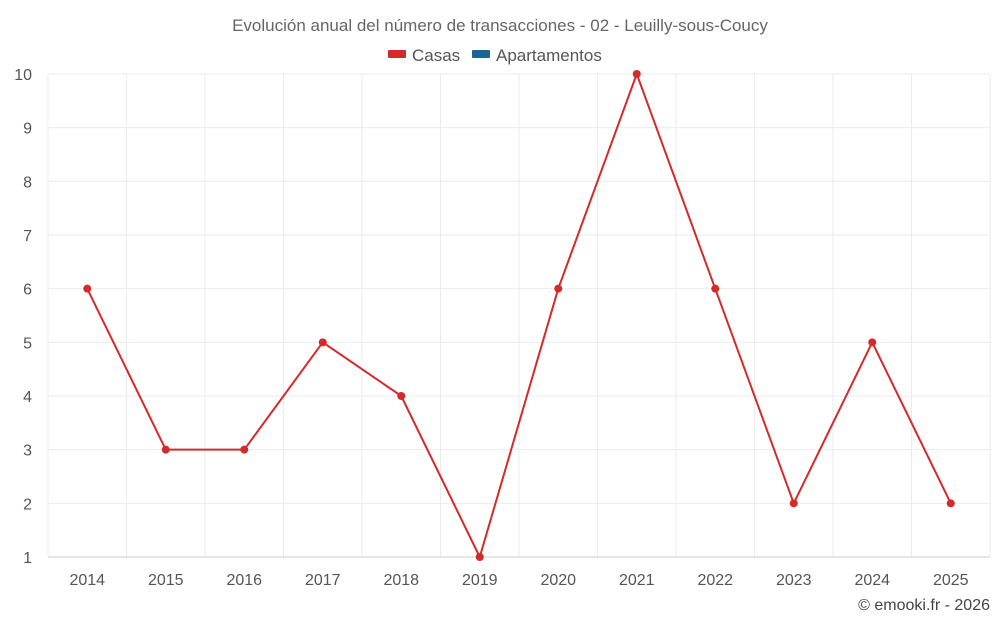 This screenshot has width=1000, height=630. What do you see at coordinates (397, 54) in the screenshot?
I see `legend-swatch-casas` at bounding box center [397, 54].